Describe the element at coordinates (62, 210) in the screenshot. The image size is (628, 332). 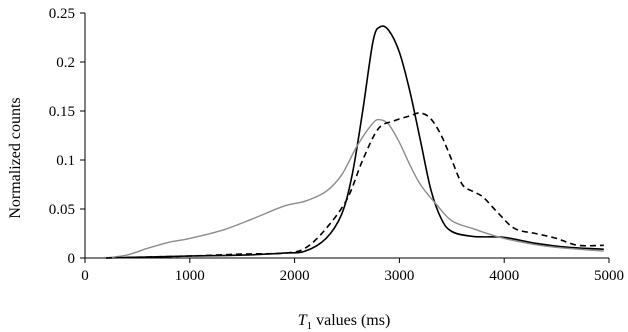
I see `y-tick-label: 0.05` at that location.